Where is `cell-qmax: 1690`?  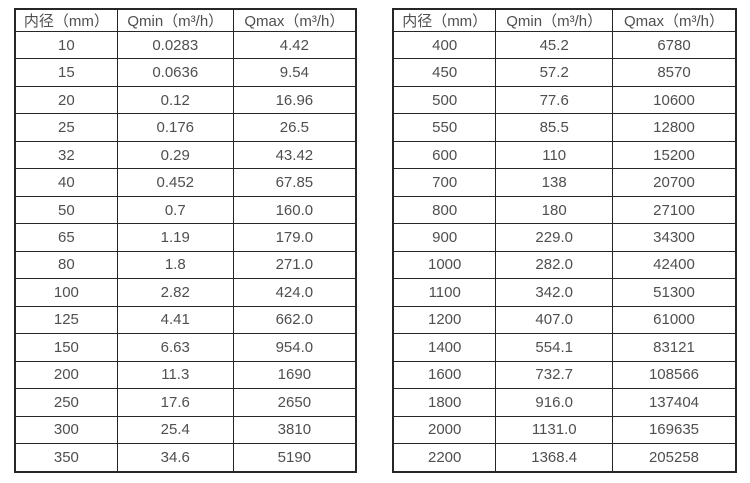
cell-qmax: 1690 is located at coordinates (294, 375).